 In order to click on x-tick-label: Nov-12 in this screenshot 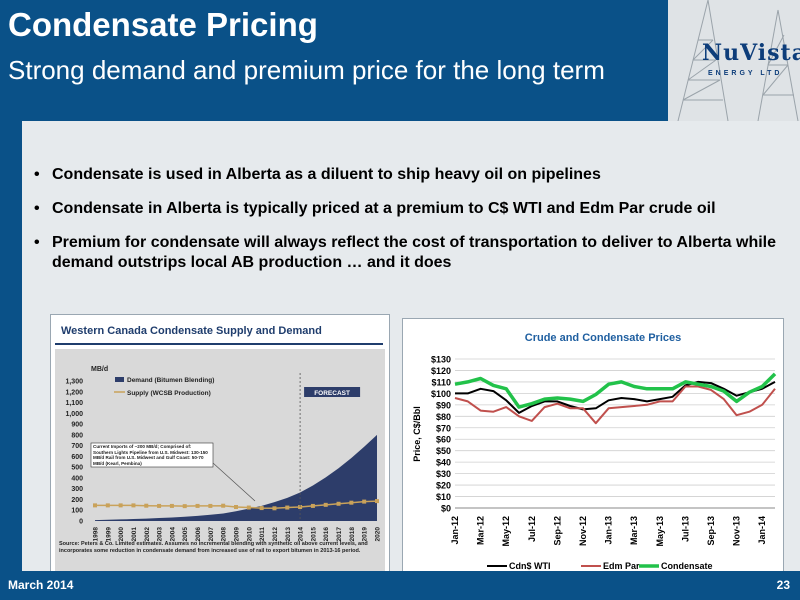, I will do `click(583, 531)`.